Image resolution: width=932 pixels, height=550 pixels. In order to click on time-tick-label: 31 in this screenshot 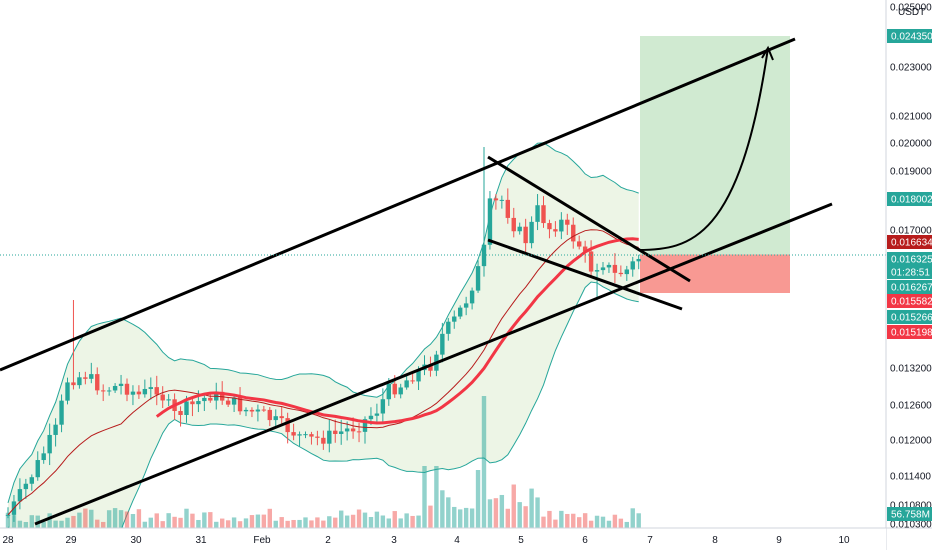, I will do `click(201, 540)`.